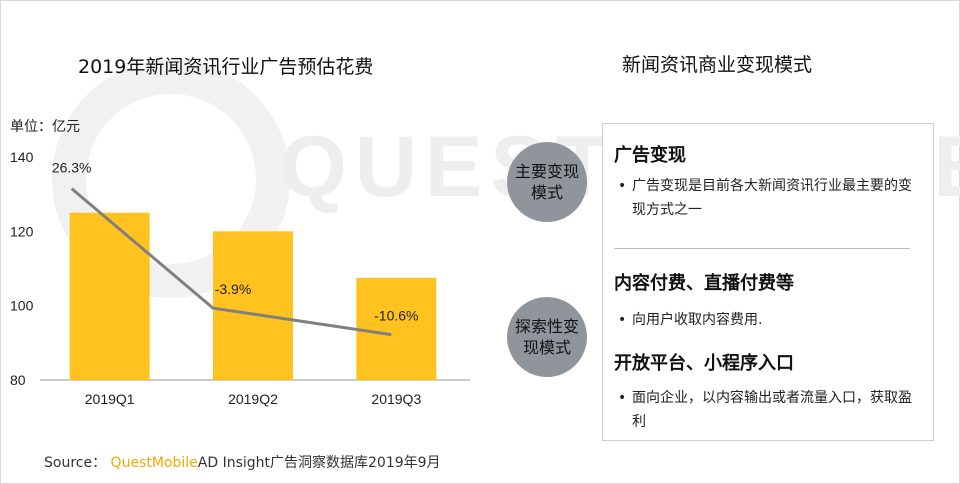 The image size is (960, 484). I want to click on source-rest: AD Insight广告洞察数据库2019年9月, so click(319, 463).